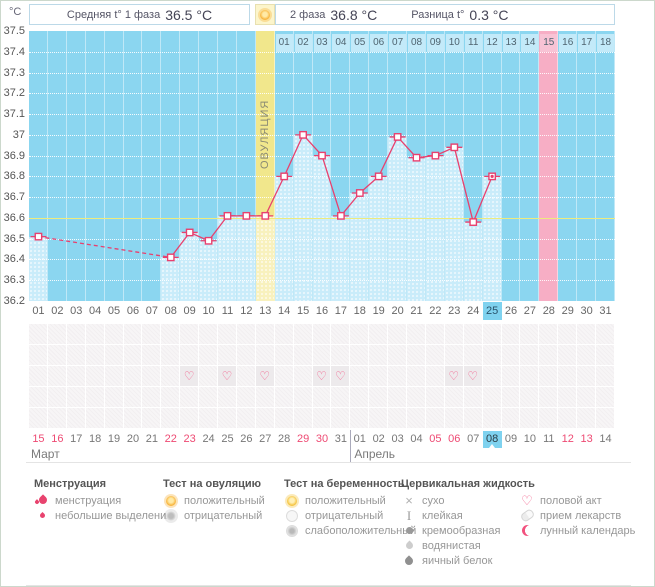 The width and height of the screenshot is (655, 587). Describe the element at coordinates (246, 311) in the screenshot. I see `cycle-day-label: 12` at that location.